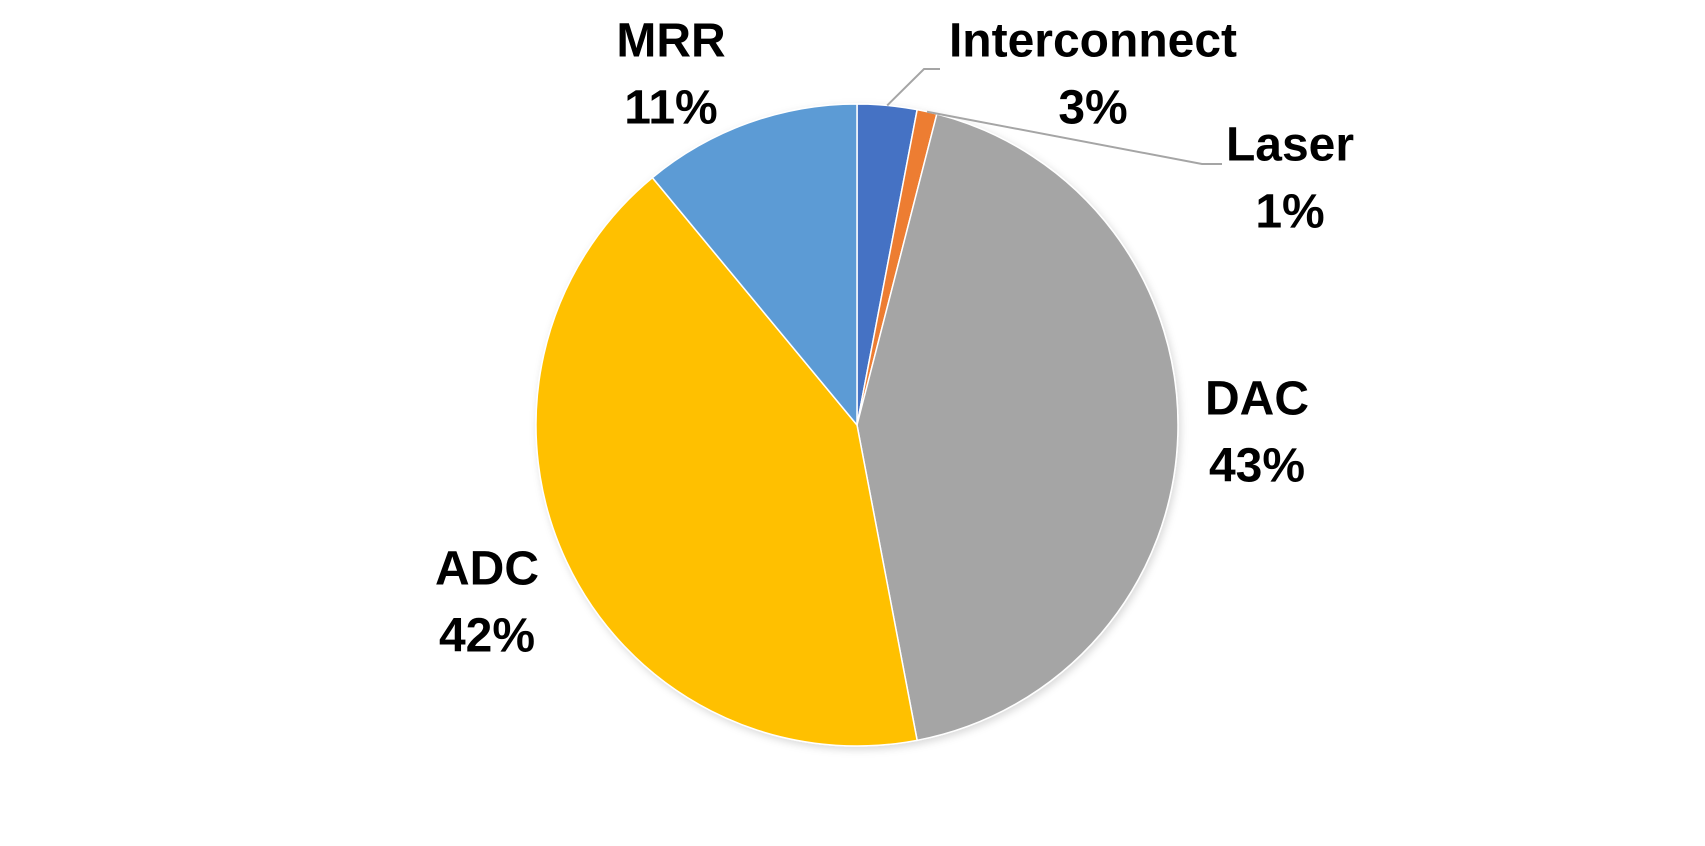 The image size is (1705, 846). Describe the element at coordinates (1289, 212) in the screenshot. I see `value-label: 1%` at that location.